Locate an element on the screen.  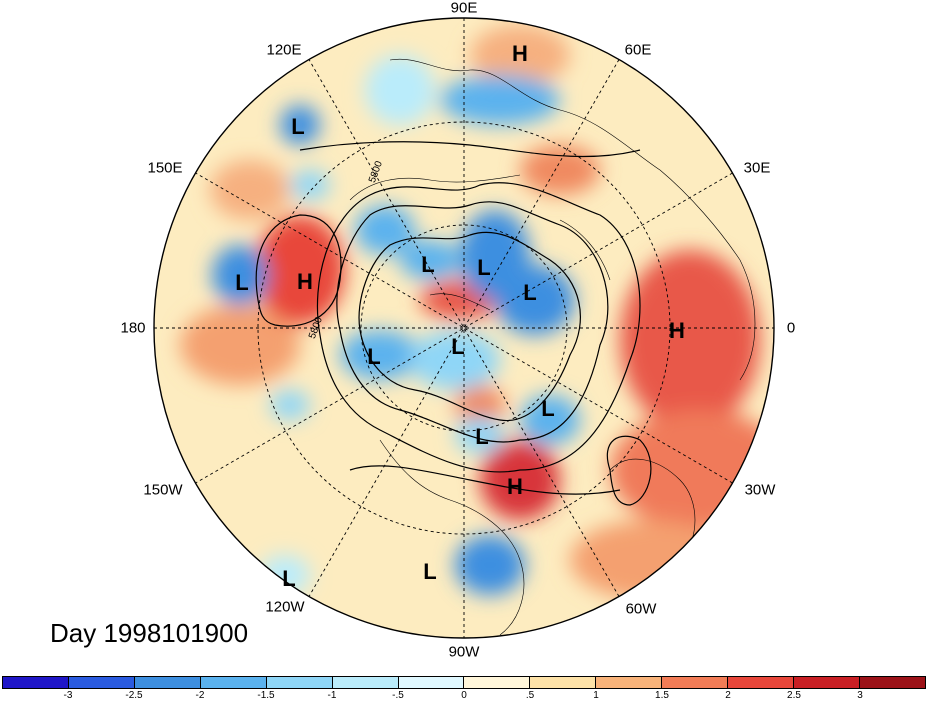
colorbar-tick-label: 0 is located at coordinates (464, 695).